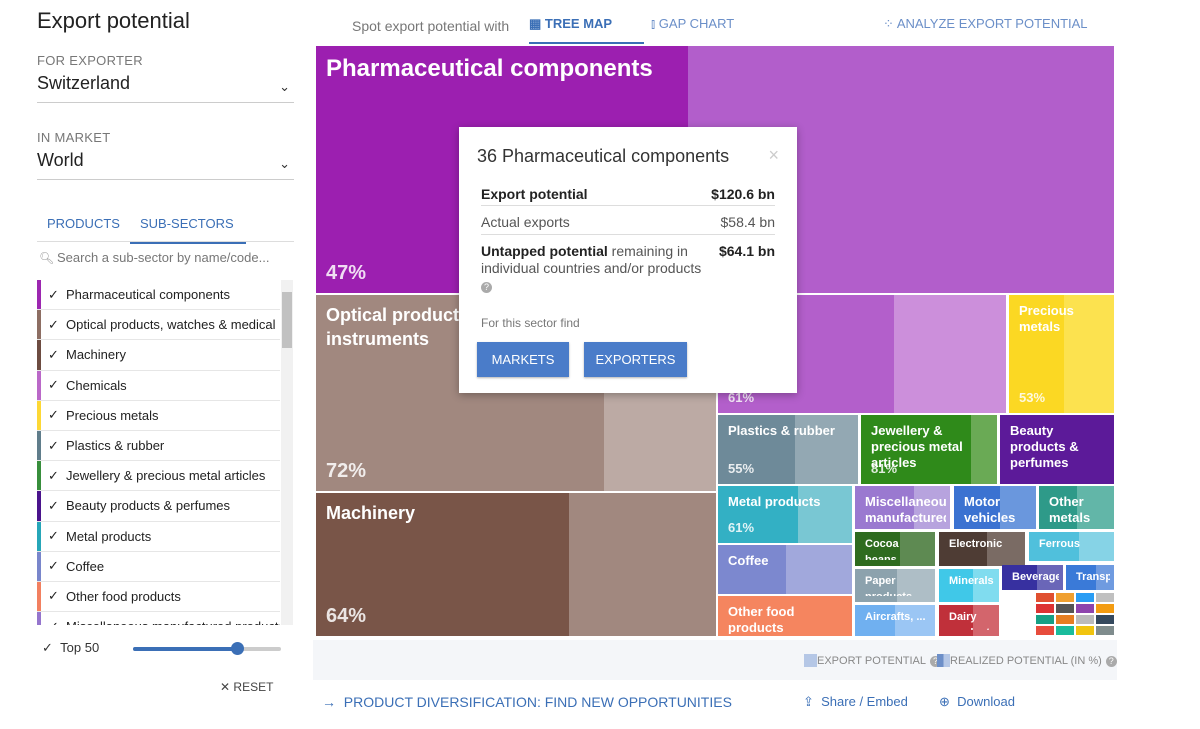 Image resolution: width=1200 pixels, height=729 pixels. What do you see at coordinates (785, 514) in the screenshot?
I see `treemap-cell: Metal products 61%` at bounding box center [785, 514].